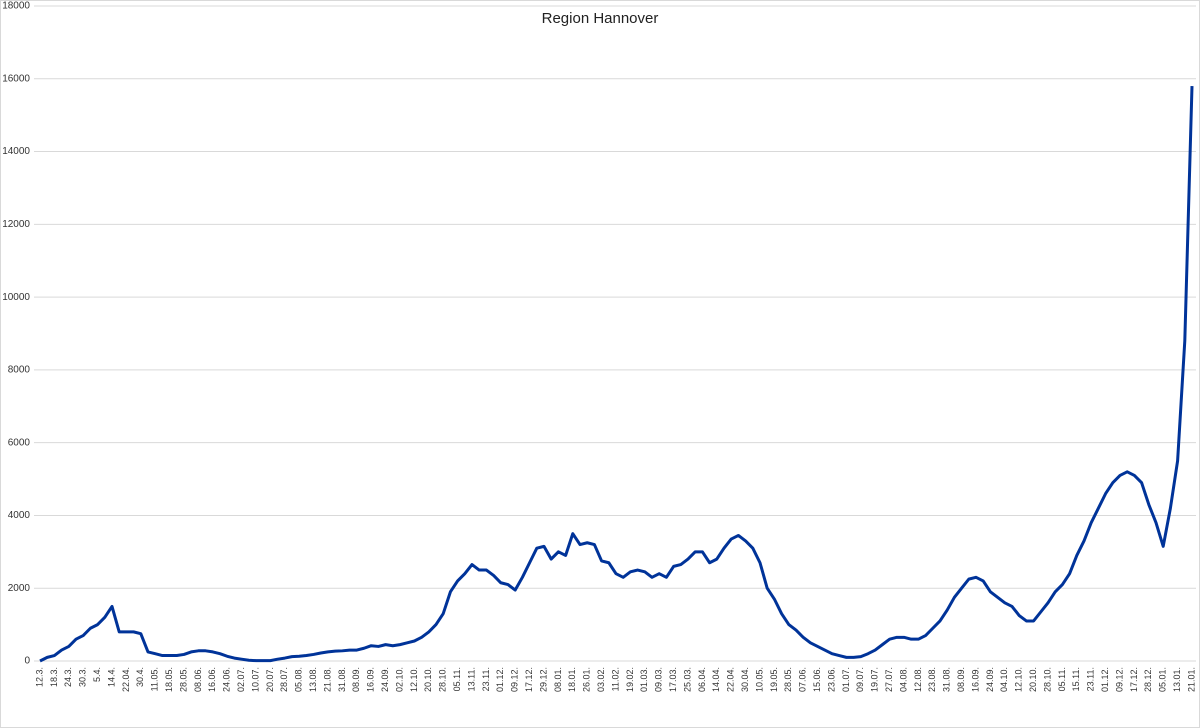  I want to click on y-tick-label: 10000, so click(16, 297).